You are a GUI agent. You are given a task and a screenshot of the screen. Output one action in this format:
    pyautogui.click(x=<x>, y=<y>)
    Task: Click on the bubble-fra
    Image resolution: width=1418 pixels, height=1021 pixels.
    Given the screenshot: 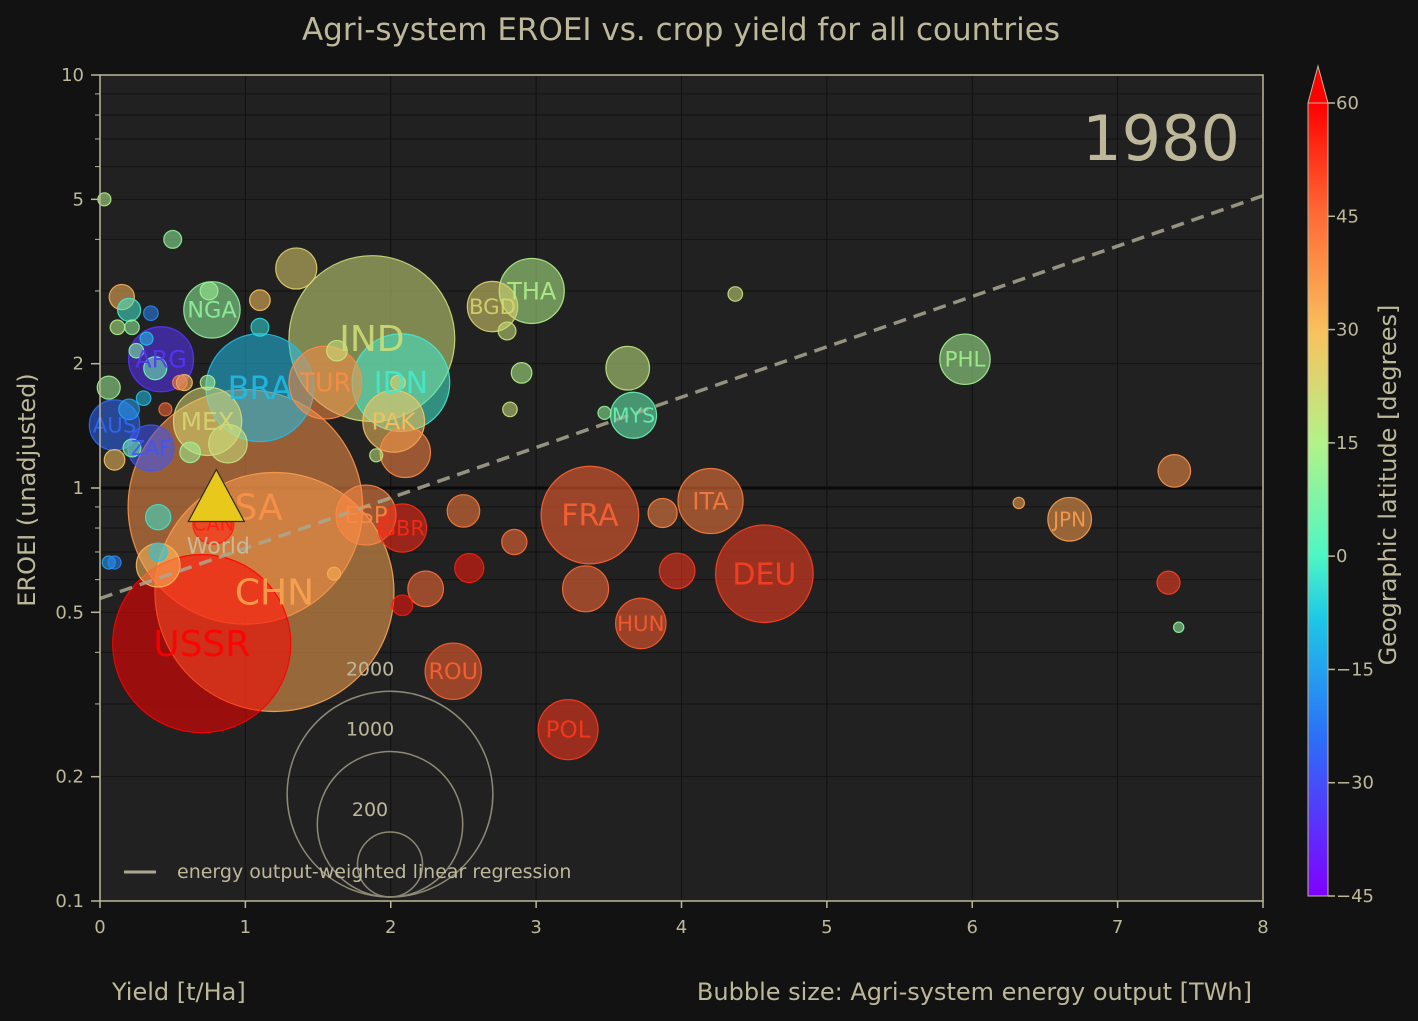 What is the action you would take?
    pyautogui.click(x=590, y=515)
    